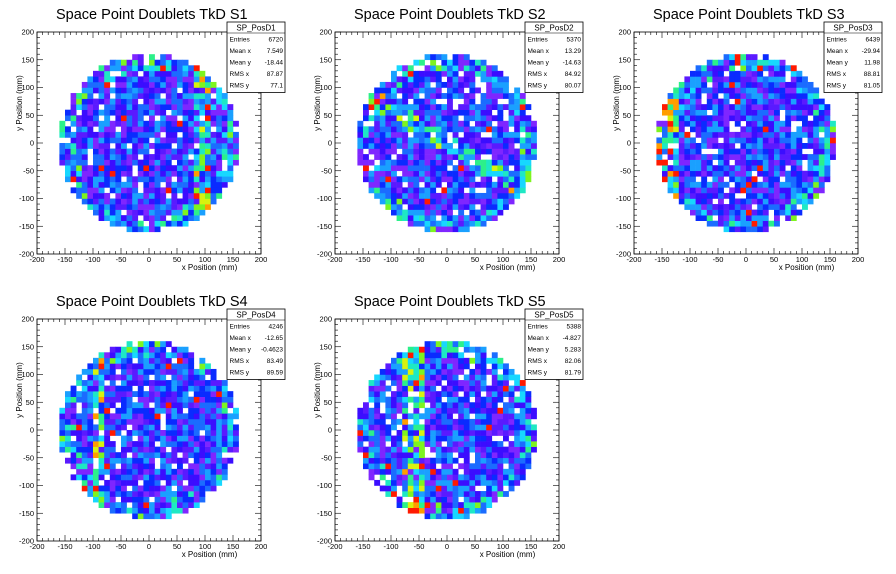 This screenshot has height=574, width=896. Describe the element at coordinates (419, 546) in the screenshot. I see `x-tick-label: -50` at that location.